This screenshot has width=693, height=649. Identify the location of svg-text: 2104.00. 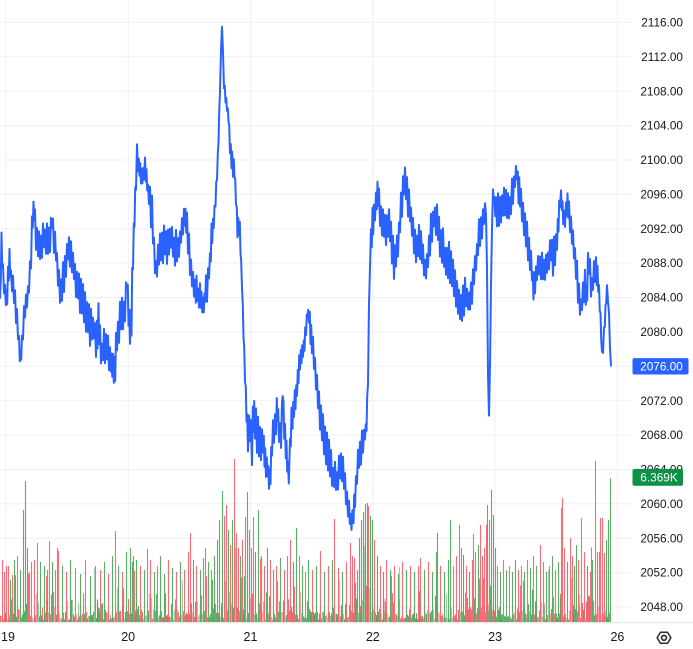
(661, 126).